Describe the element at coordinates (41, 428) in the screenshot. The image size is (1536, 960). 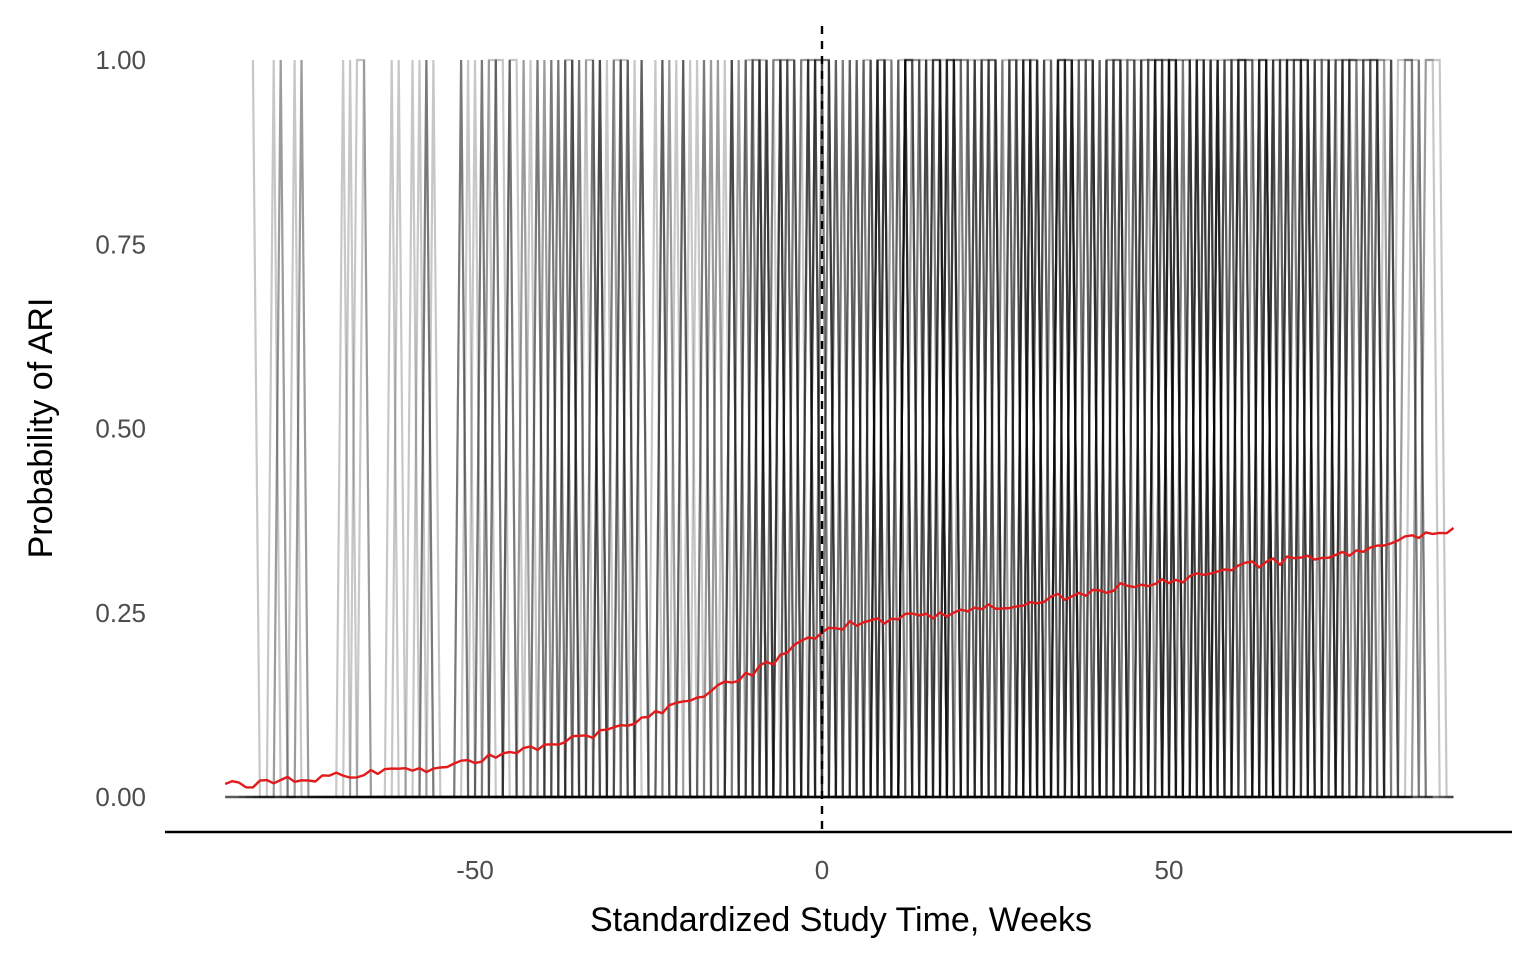
I see `y-axis-title: Probability of ARI` at that location.